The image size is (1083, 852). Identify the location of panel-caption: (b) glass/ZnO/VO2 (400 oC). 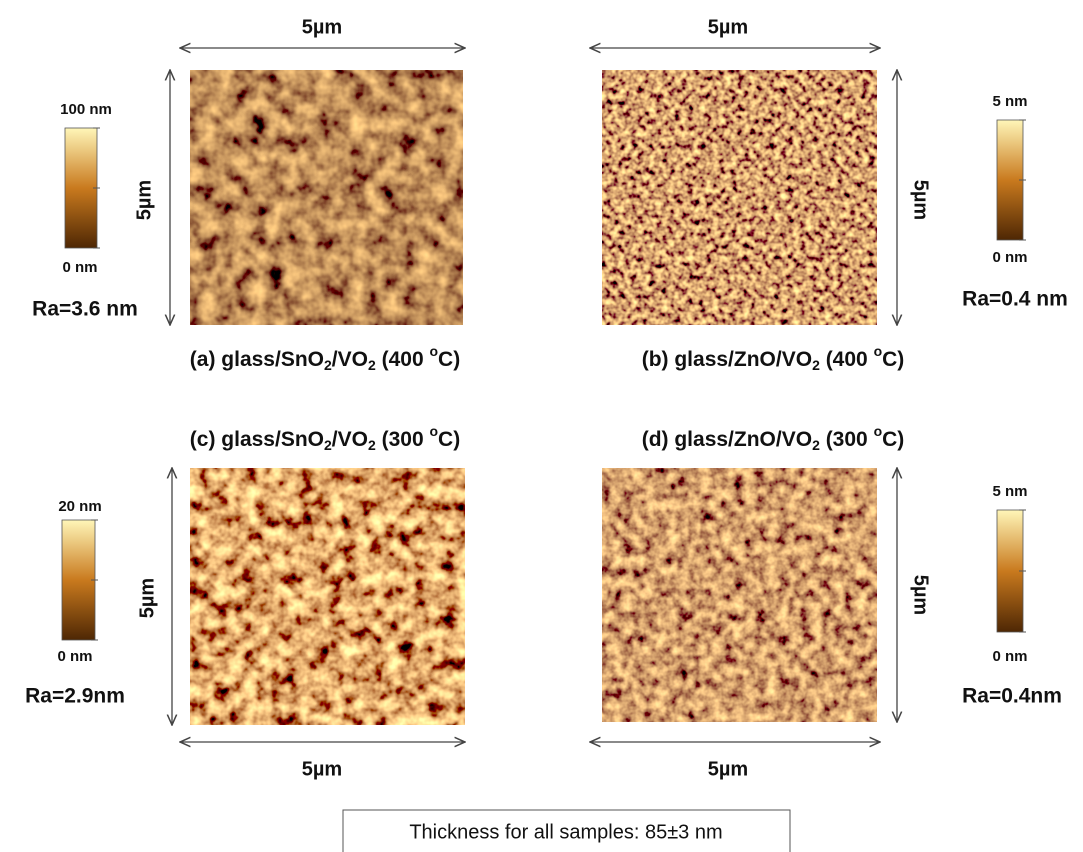
(773, 358).